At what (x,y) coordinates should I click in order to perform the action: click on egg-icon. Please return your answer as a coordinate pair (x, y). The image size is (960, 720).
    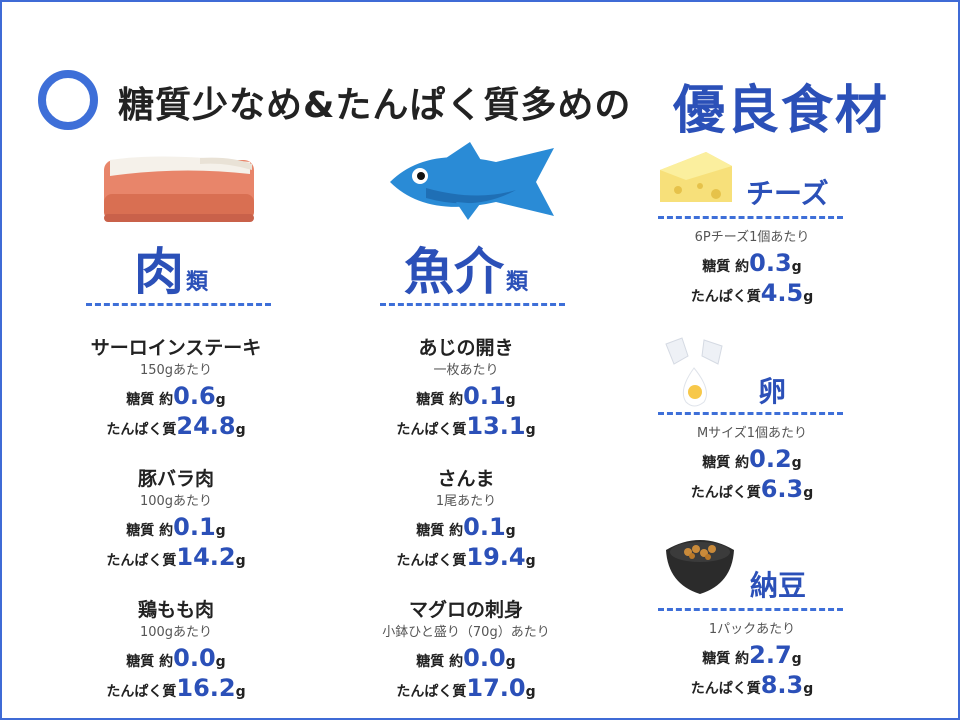
    Looking at the image, I should click on (694, 372).